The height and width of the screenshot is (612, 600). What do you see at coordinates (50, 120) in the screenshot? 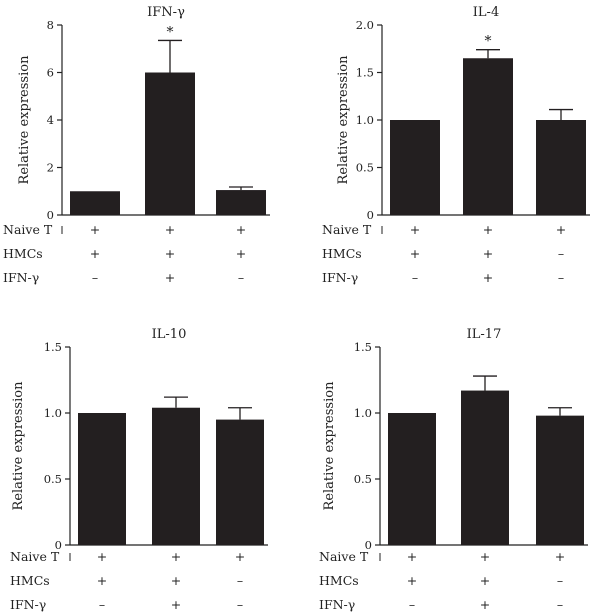
I see `y-tick-label: 4` at bounding box center [50, 120].